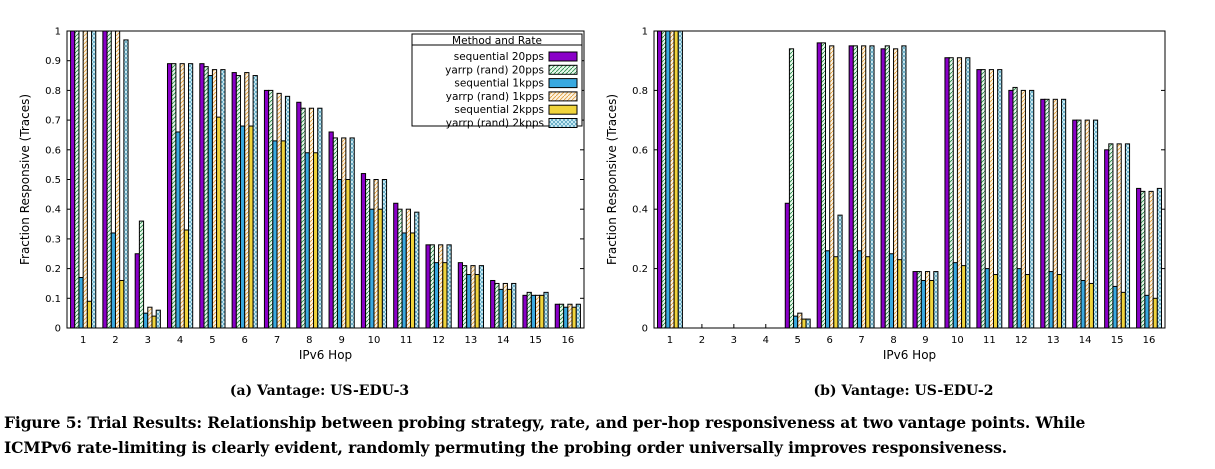 This screenshot has height=469, width=1215. Describe the element at coordinates (612, 179) in the screenshot. I see `y-axis-label: Fraction Responsive (Traces)` at that location.